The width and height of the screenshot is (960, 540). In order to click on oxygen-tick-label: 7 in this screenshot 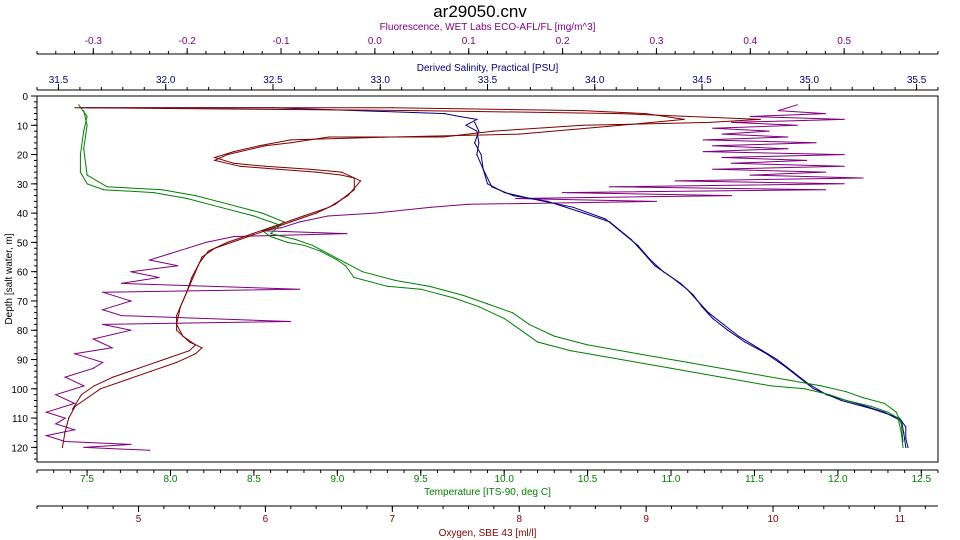, I will do `click(393, 519)`.